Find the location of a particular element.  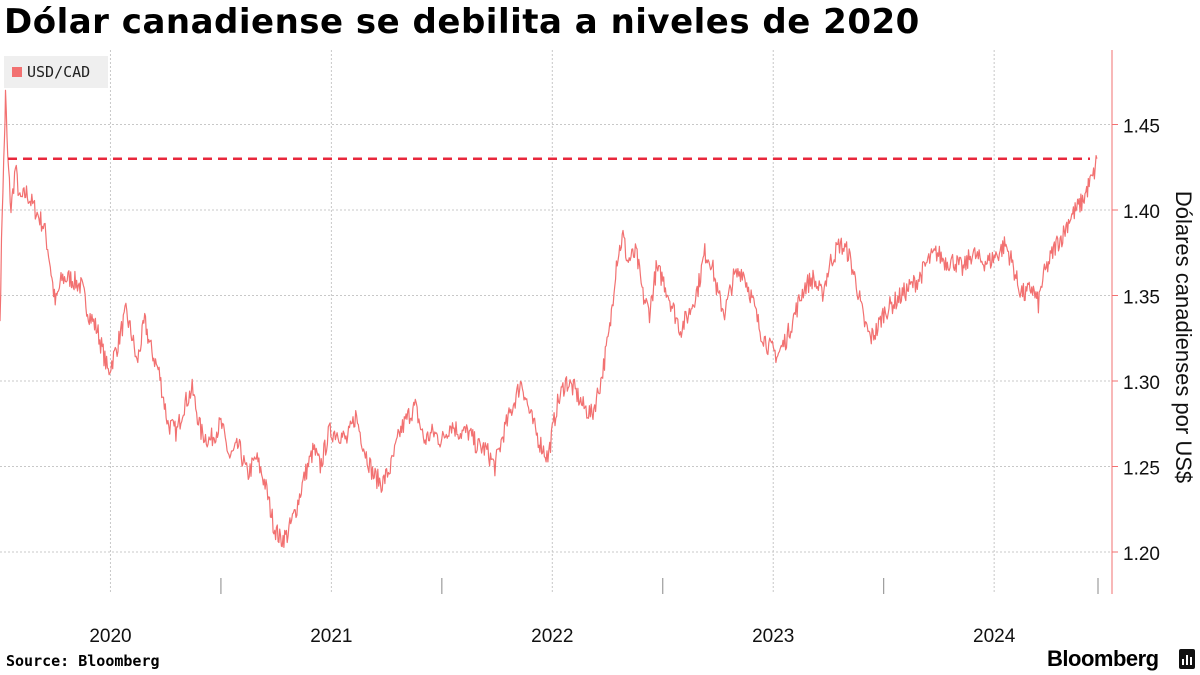

x-tick-label: 2020 is located at coordinates (110, 636).